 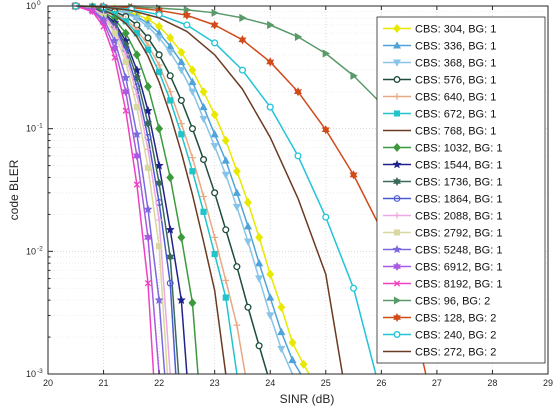 I want to click on legend-label: CBS: 1032, BG: 1, so click(x=458, y=148).